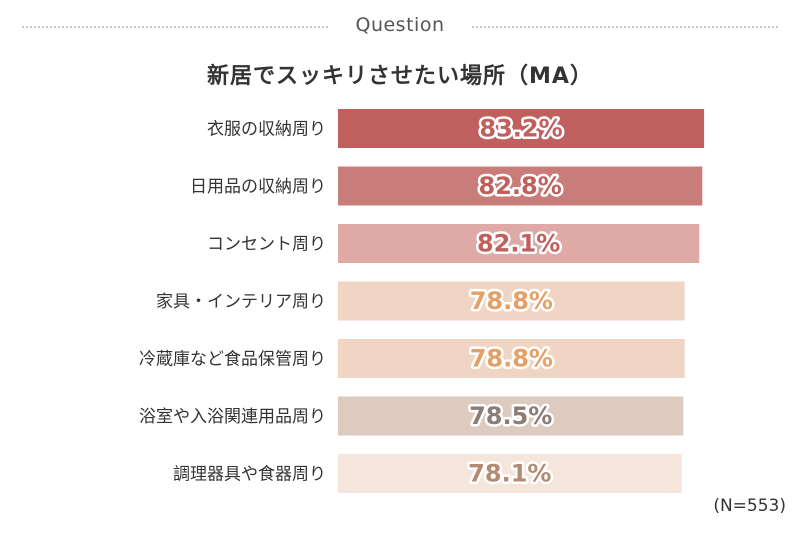 This screenshot has height=533, width=800. Describe the element at coordinates (749, 506) in the screenshot. I see `sample-size-note: (N=553)` at that location.